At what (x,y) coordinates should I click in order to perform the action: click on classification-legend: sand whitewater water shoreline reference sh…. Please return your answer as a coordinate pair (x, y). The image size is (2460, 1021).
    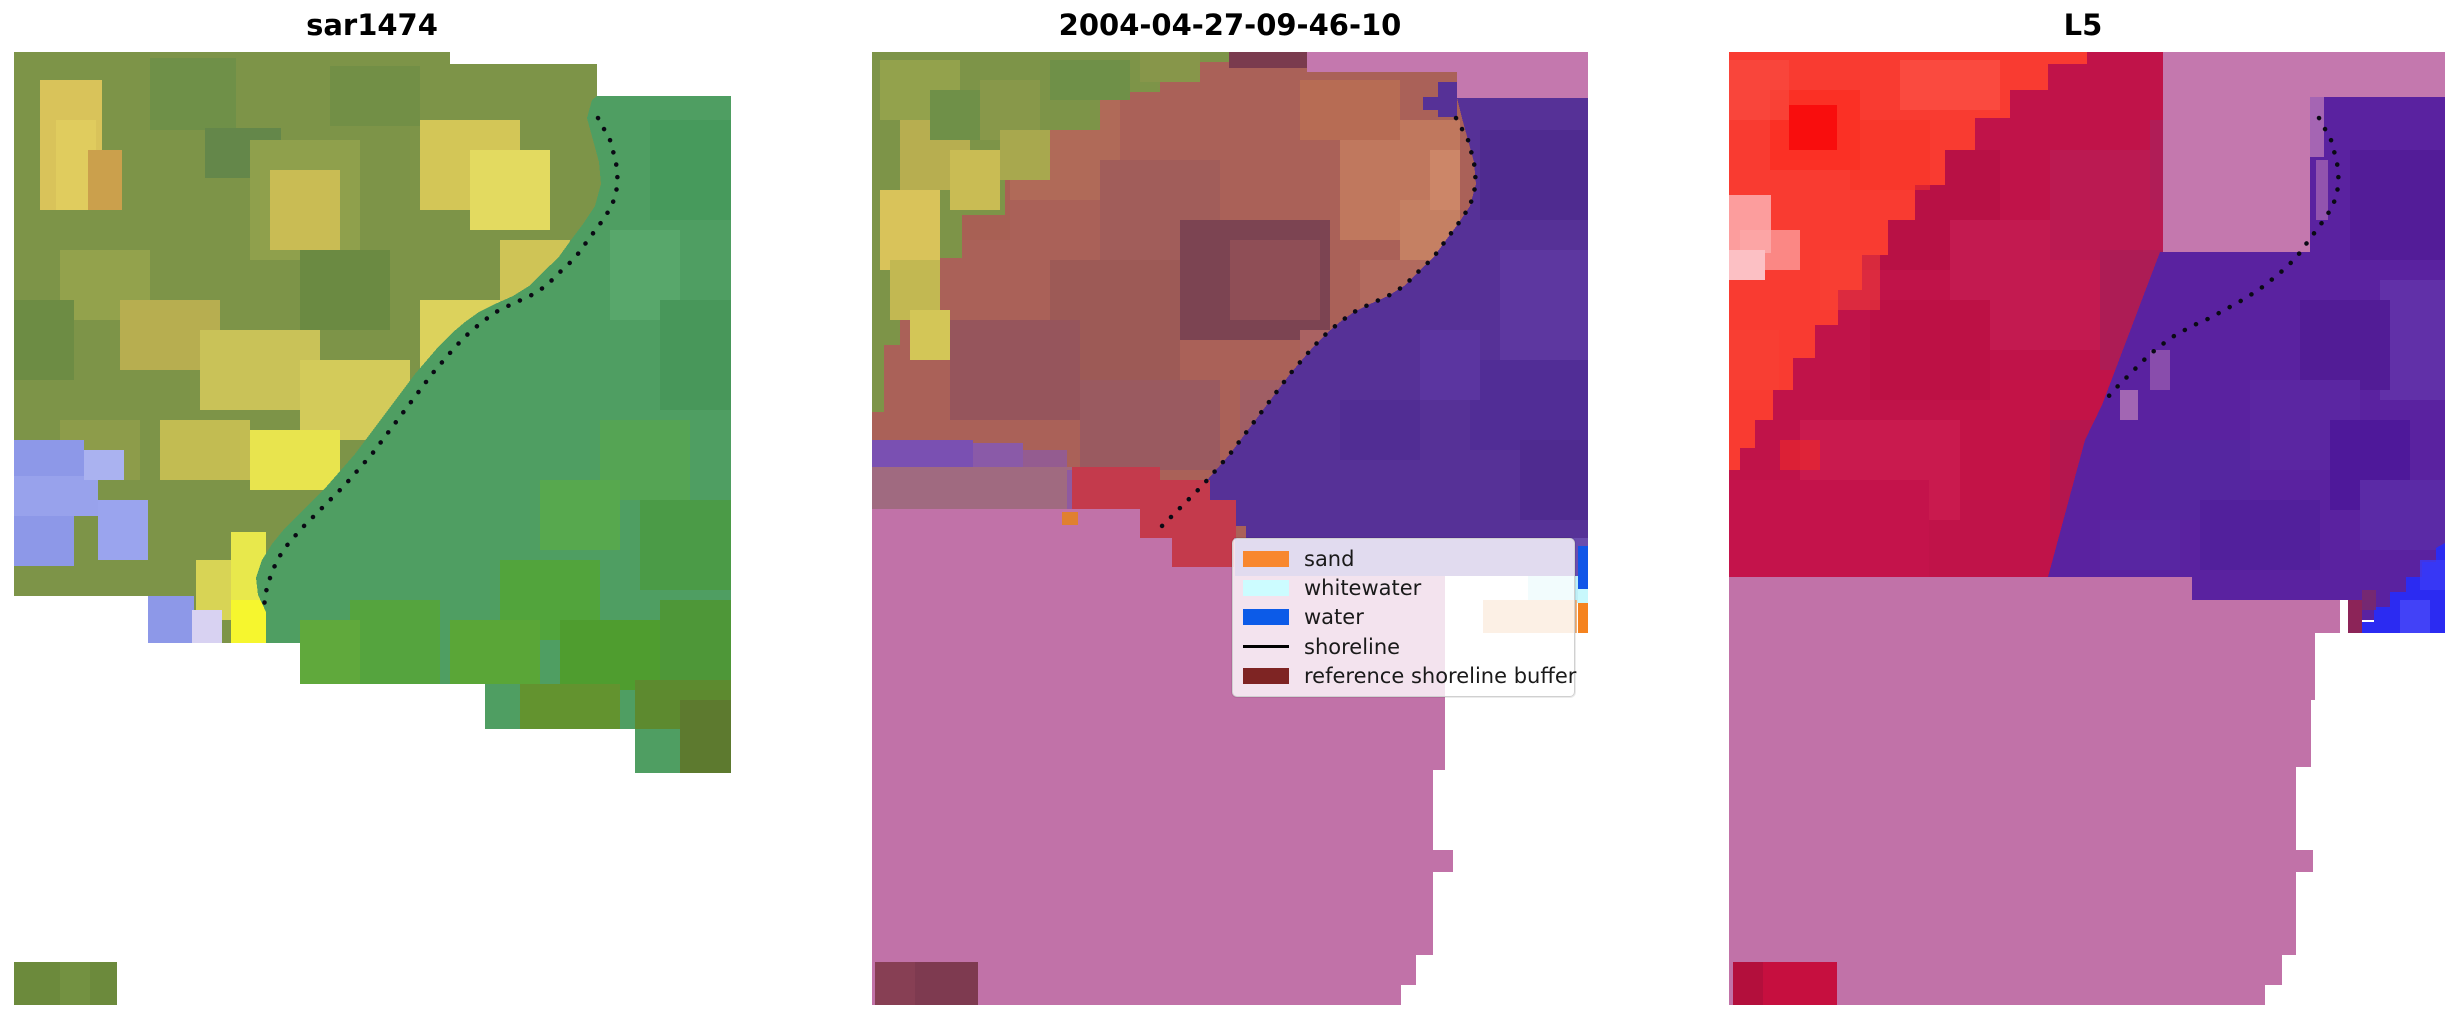
    Looking at the image, I should click on (1404, 617).